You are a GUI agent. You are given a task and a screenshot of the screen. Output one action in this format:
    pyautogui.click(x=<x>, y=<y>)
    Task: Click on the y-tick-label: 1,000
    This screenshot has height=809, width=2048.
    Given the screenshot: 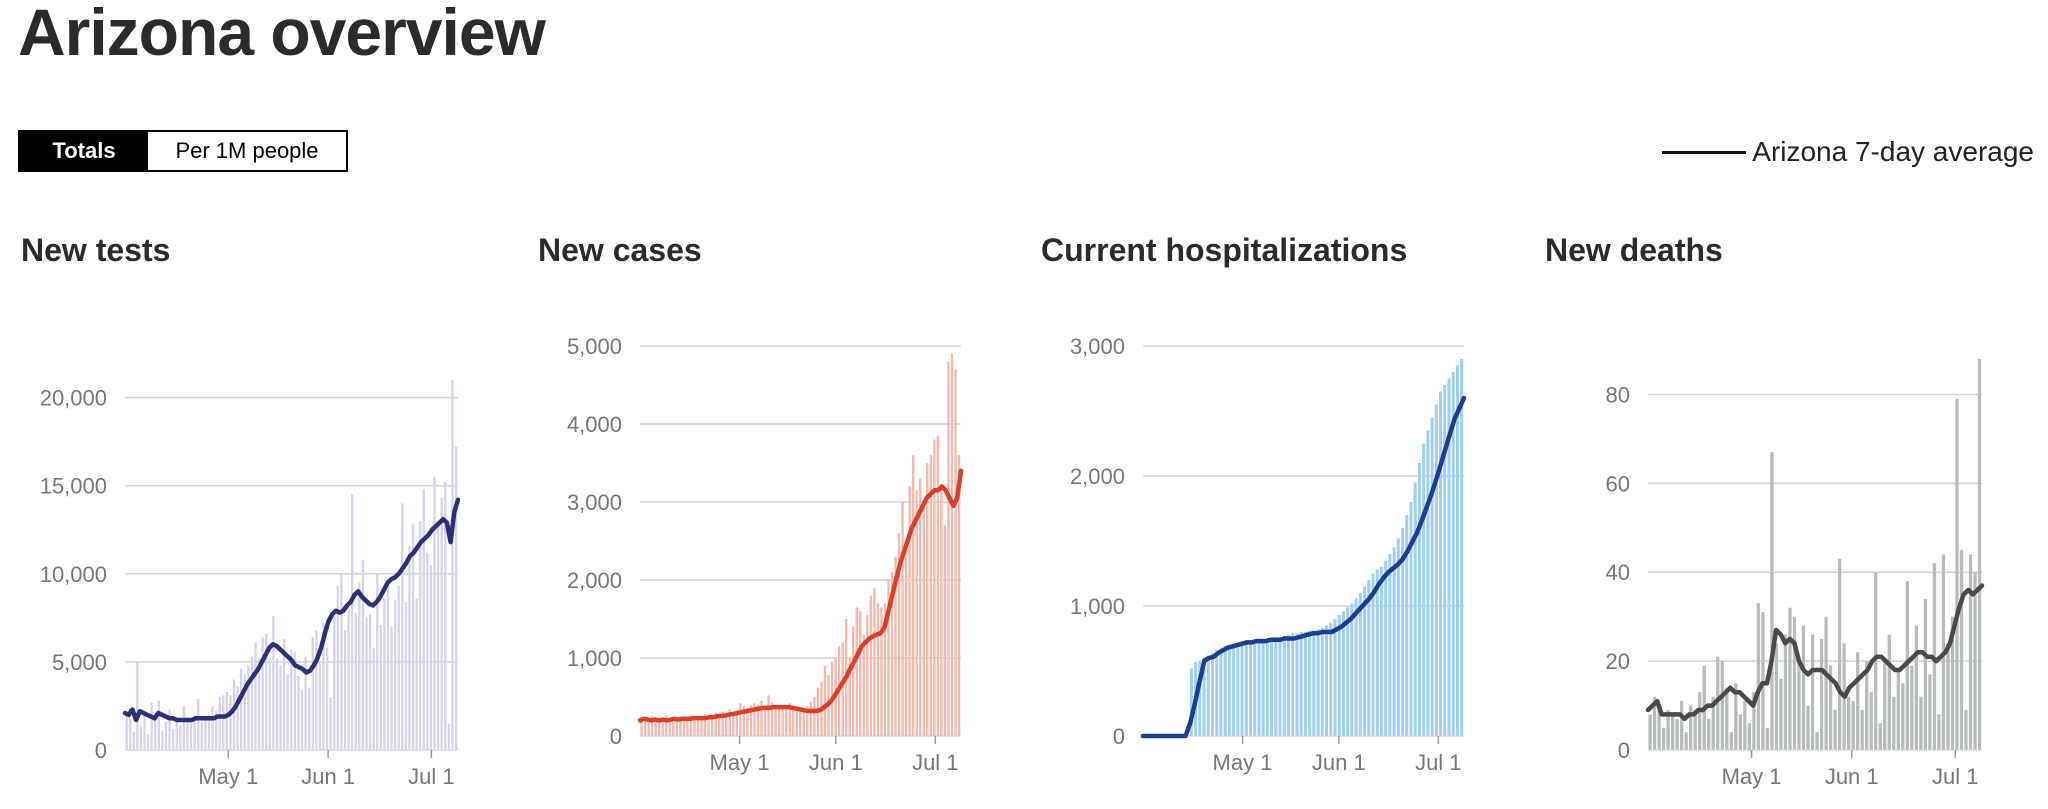 What is the action you would take?
    pyautogui.click(x=1097, y=606)
    